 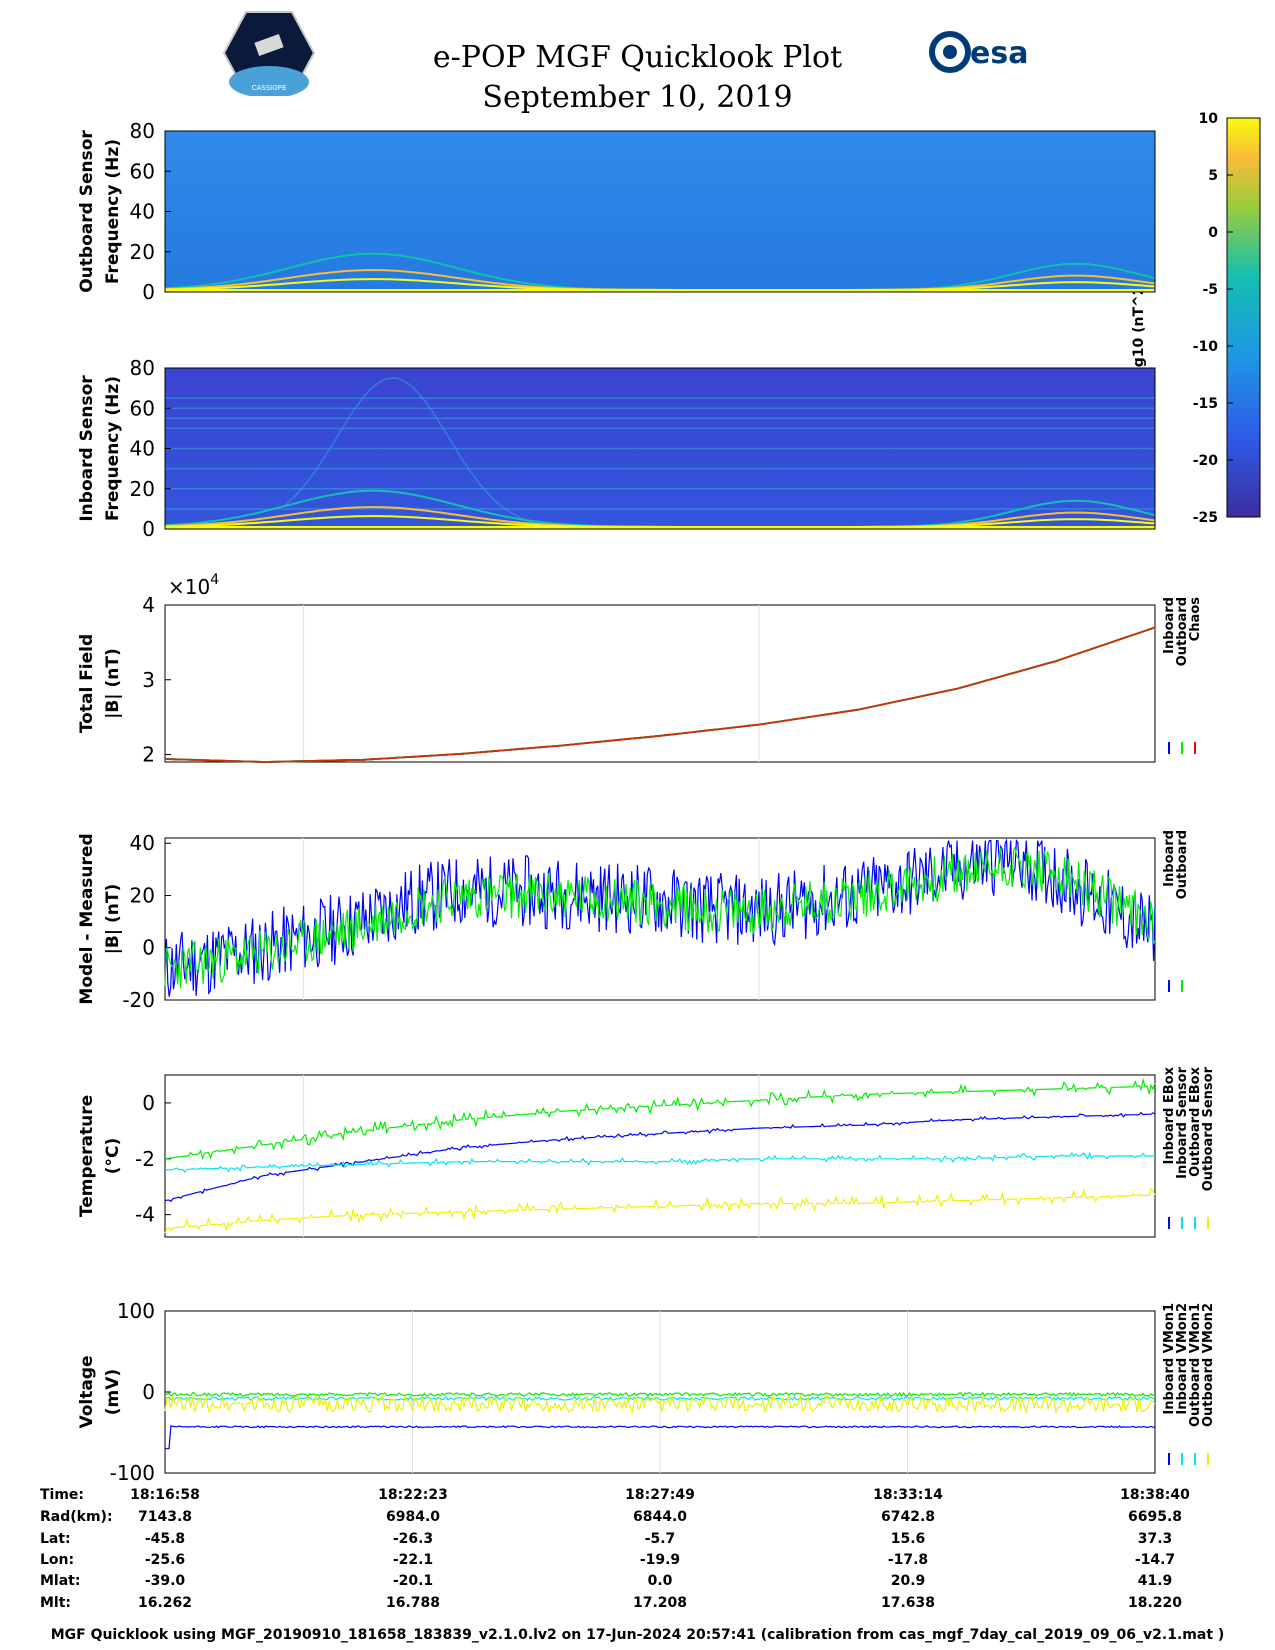 What do you see at coordinates (113, 1156) in the screenshot?
I see `y-axis-label: (°C)` at bounding box center [113, 1156].